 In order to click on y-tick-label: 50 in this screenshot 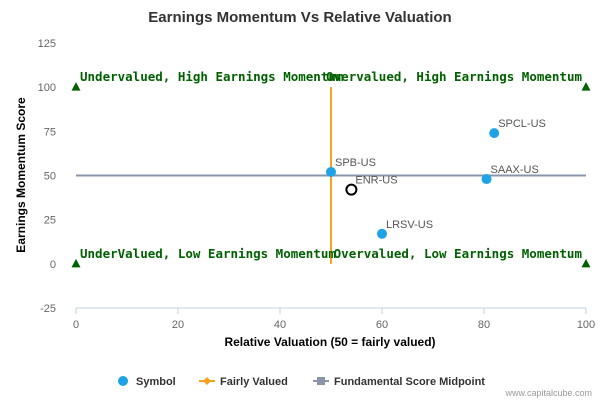, I will do `click(50, 177)`.